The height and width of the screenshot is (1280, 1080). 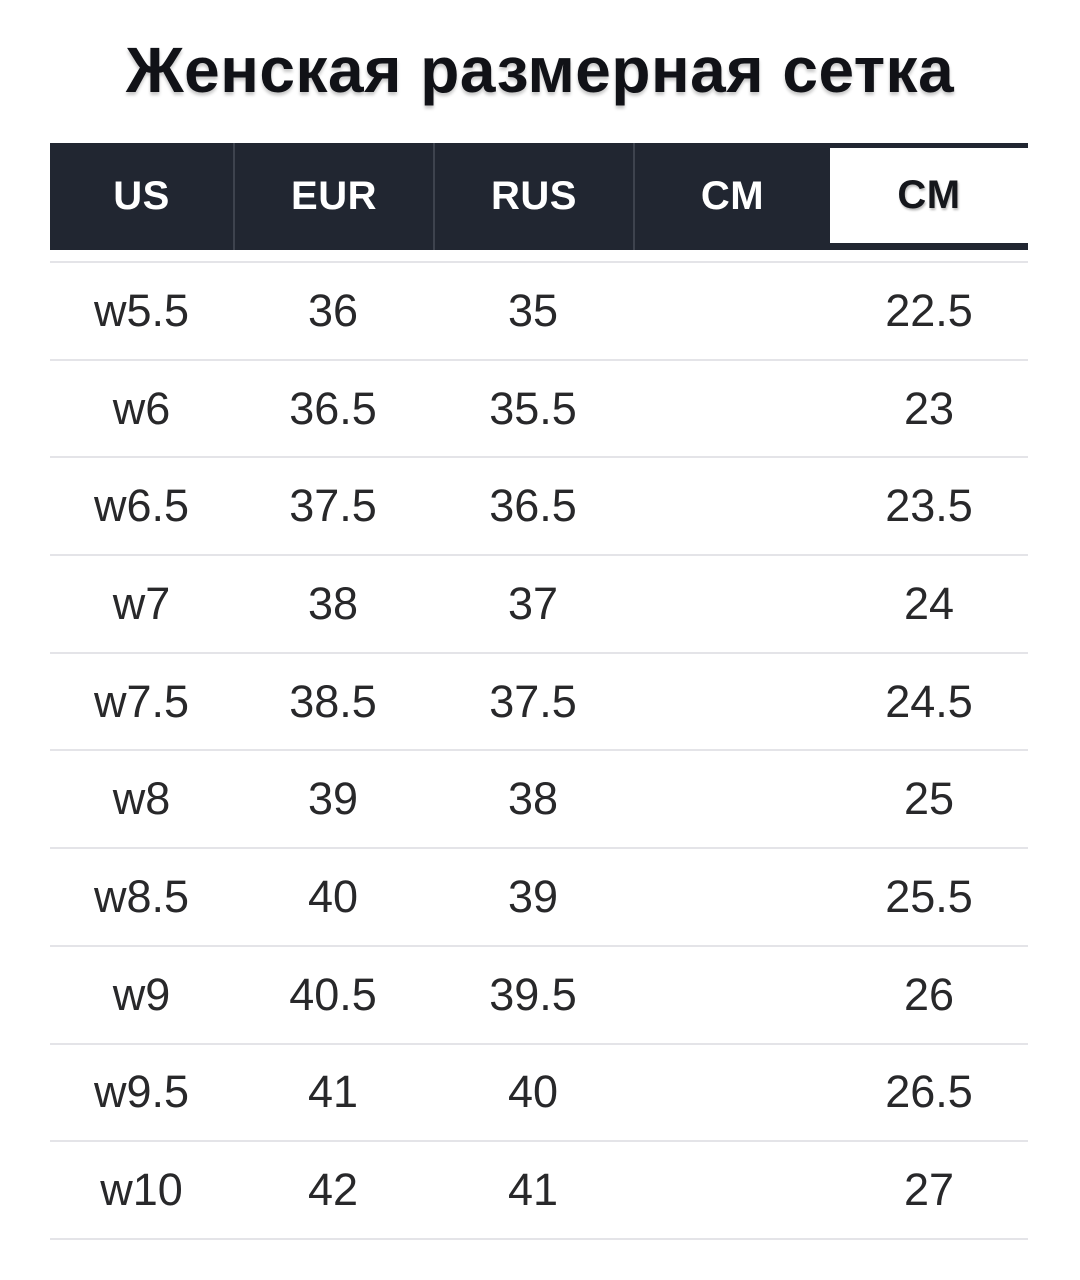 I want to click on cell-cm-highlight: 23.5, so click(x=929, y=506).